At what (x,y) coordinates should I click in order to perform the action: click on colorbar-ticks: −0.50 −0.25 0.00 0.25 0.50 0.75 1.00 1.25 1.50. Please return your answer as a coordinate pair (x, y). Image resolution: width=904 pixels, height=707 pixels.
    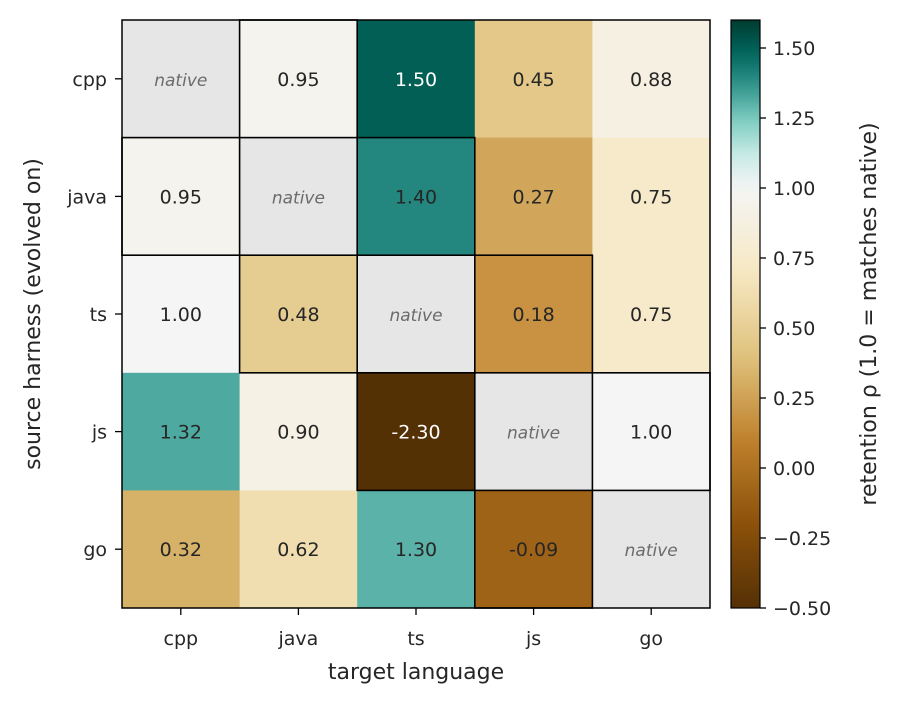
    Looking at the image, I should click on (795, 329).